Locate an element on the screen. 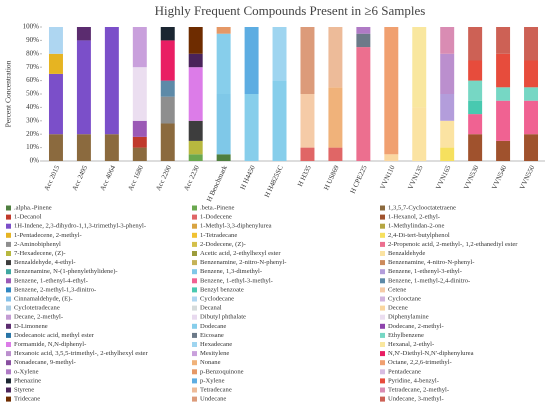 This screenshot has width=550, height=408. y-tick-label: 100% is located at coordinates (31, 27).